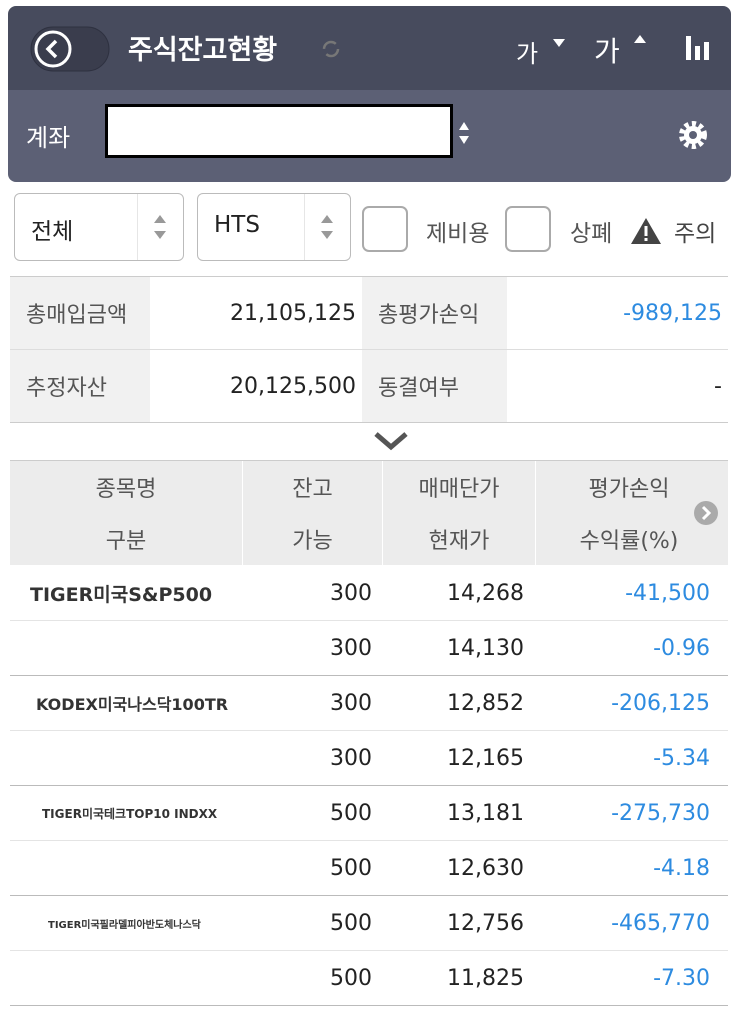 The image size is (738, 1013). What do you see at coordinates (607, 51) in the screenshot?
I see `font-increase: 가` at bounding box center [607, 51].